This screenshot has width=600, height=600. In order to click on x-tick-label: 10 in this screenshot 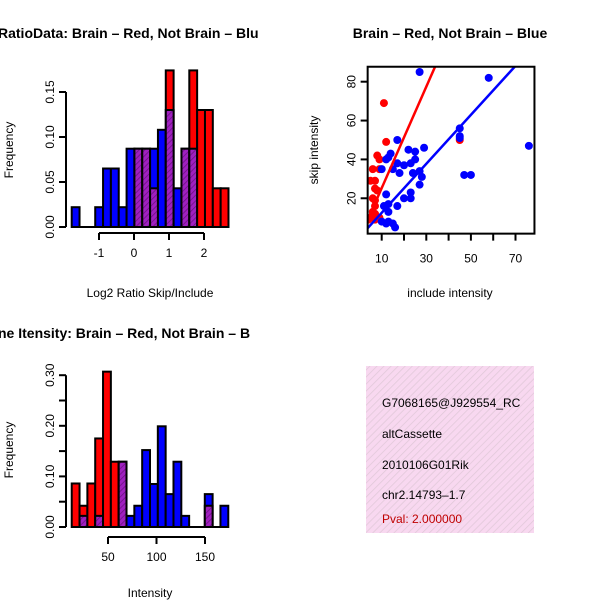, I will do `click(382, 259)`.